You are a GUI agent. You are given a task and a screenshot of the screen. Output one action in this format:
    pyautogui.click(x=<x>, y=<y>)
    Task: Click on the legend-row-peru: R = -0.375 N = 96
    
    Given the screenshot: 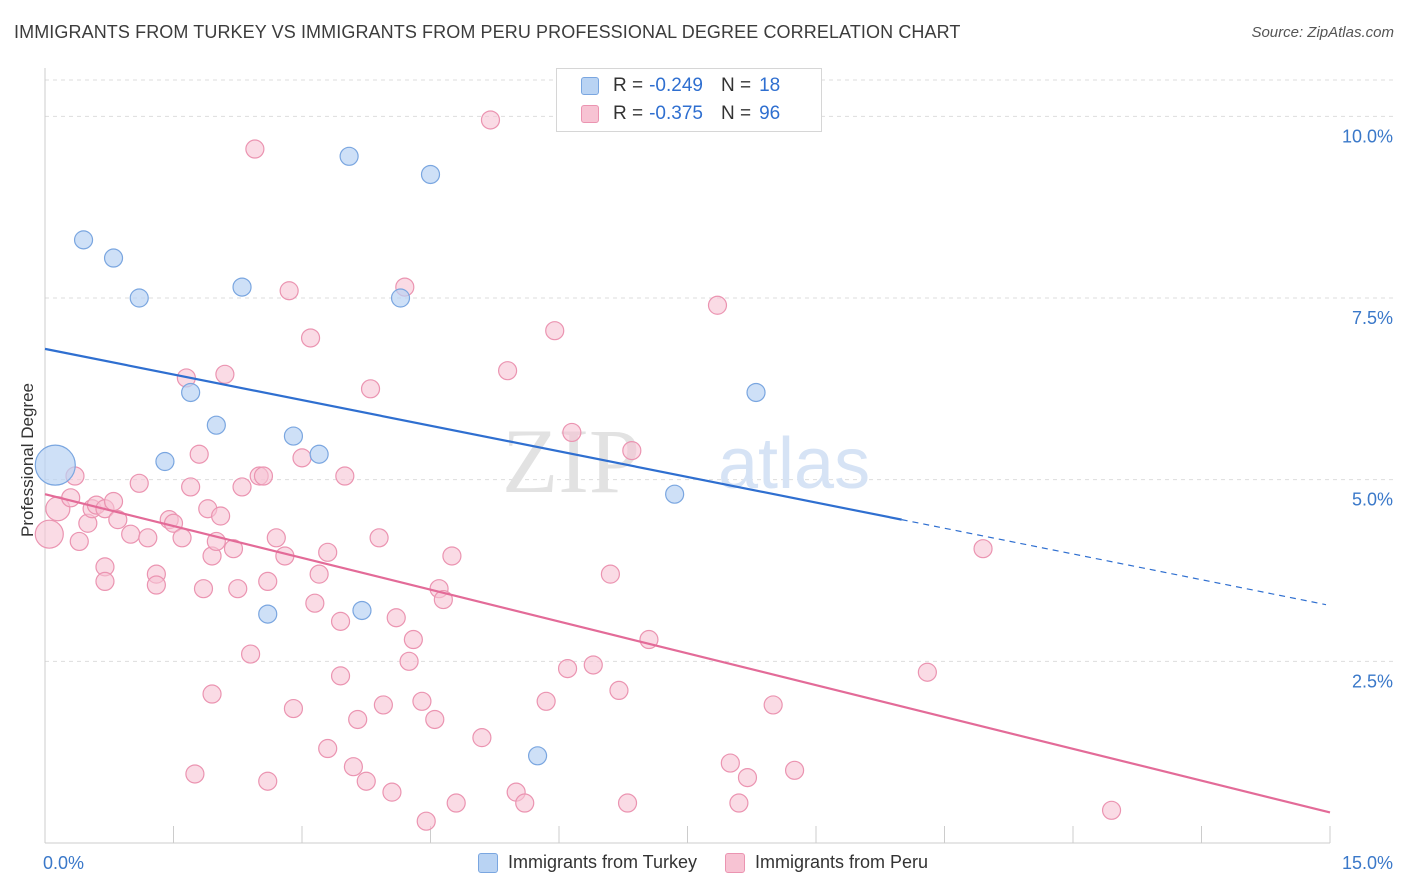 What is the action you would take?
    pyautogui.click(x=680, y=114)
    